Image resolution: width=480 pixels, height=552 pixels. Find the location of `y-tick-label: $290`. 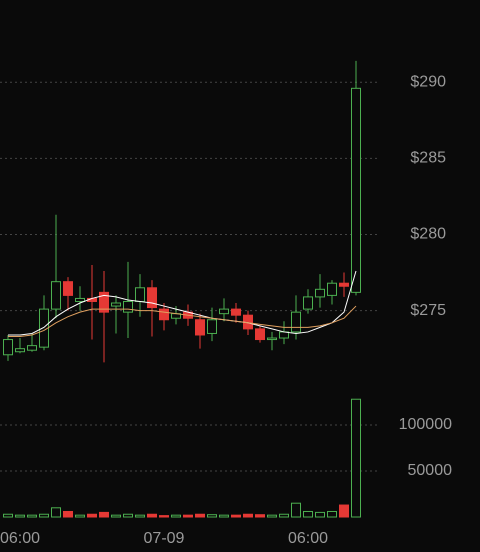

y-tick-label: $290 is located at coordinates (428, 81).